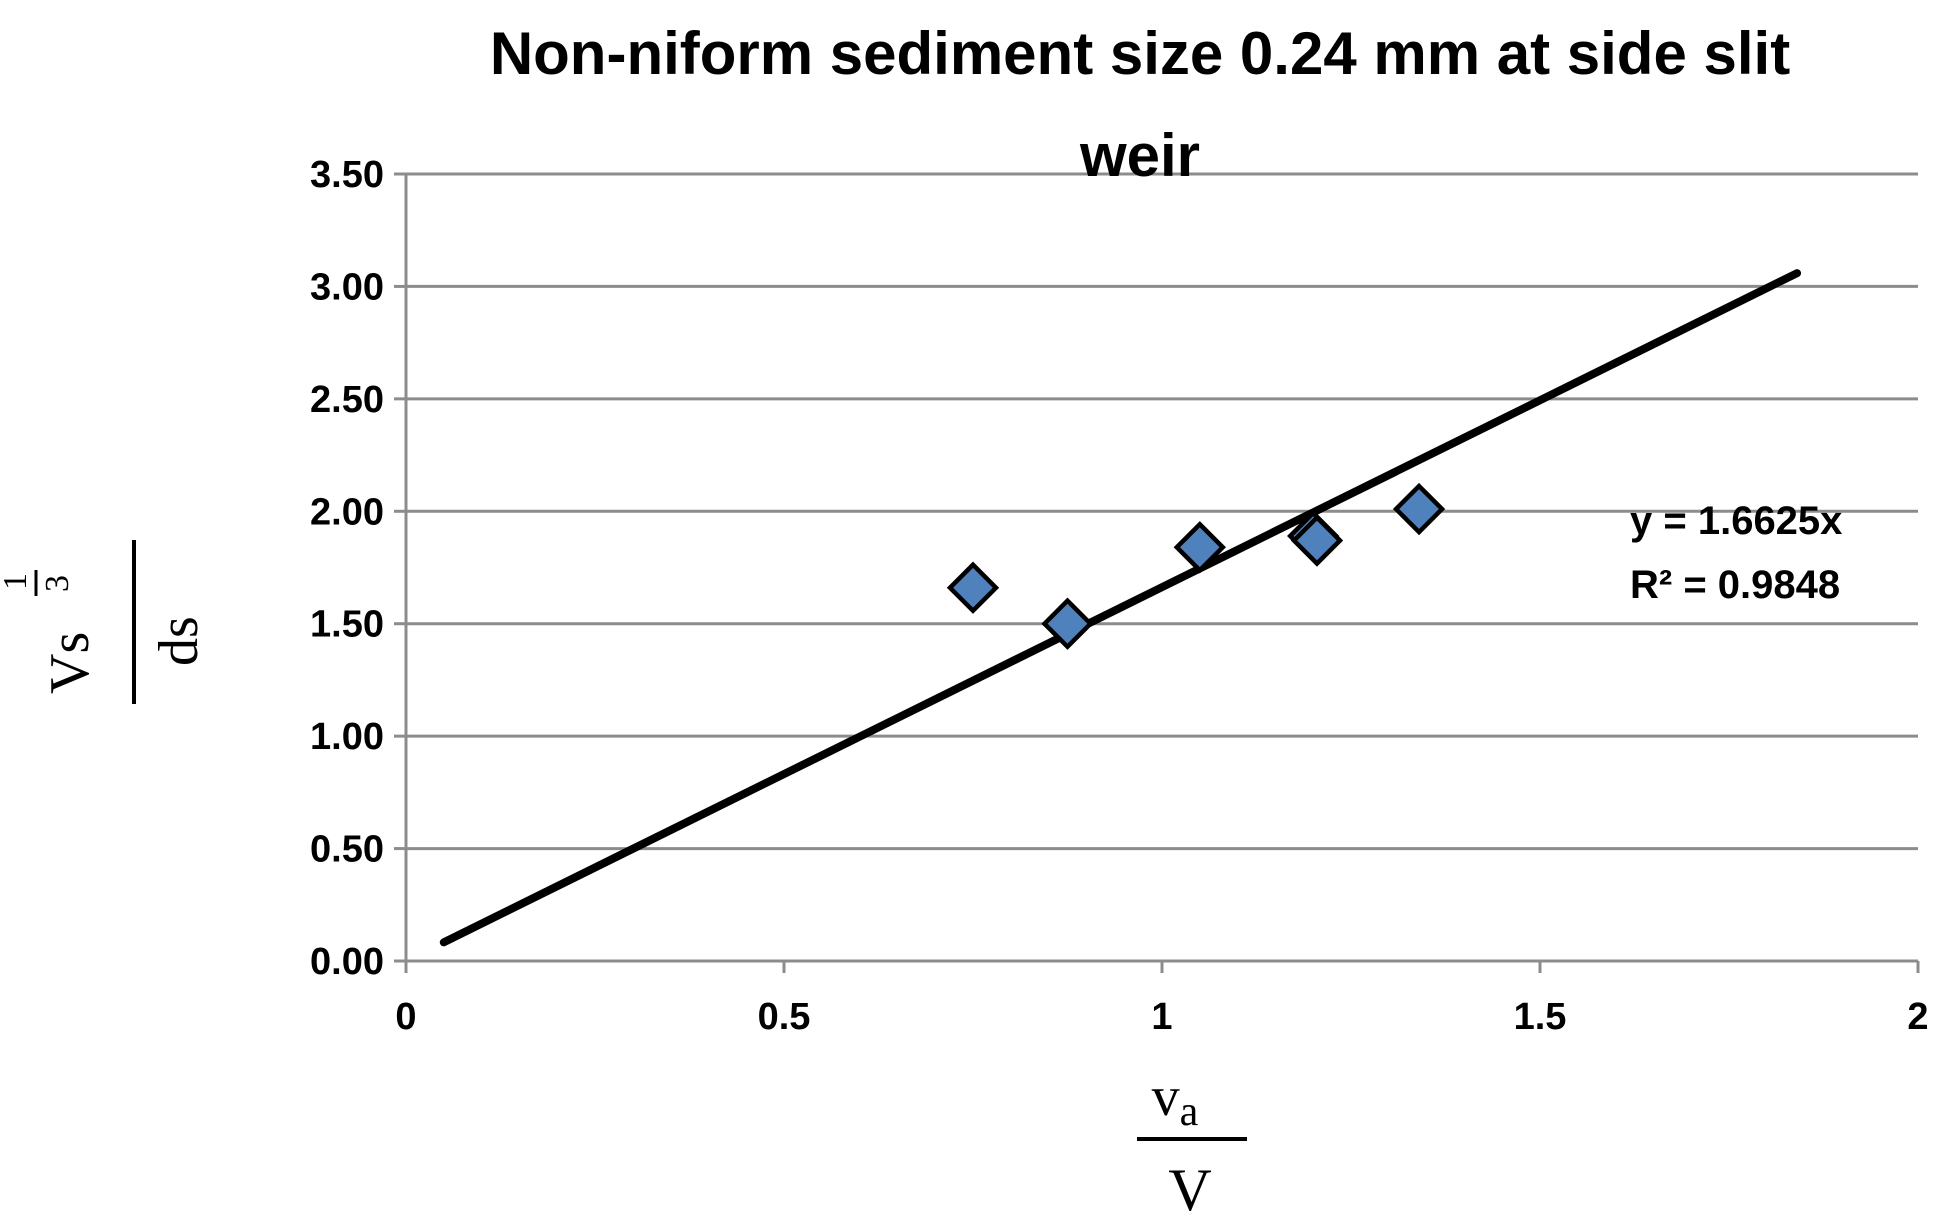  What do you see at coordinates (347, 175) in the screenshot?
I see `y-tick-label-7: 3.50` at bounding box center [347, 175].